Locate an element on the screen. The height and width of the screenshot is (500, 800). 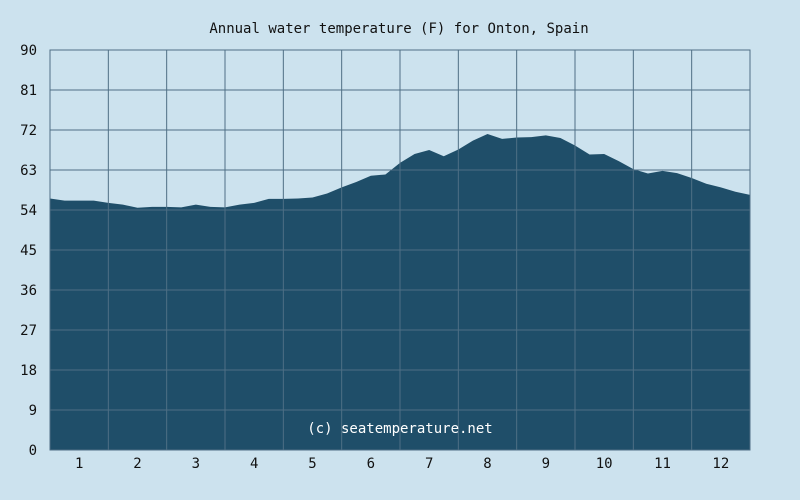
x-tick-label: 8 is located at coordinates (487, 464).